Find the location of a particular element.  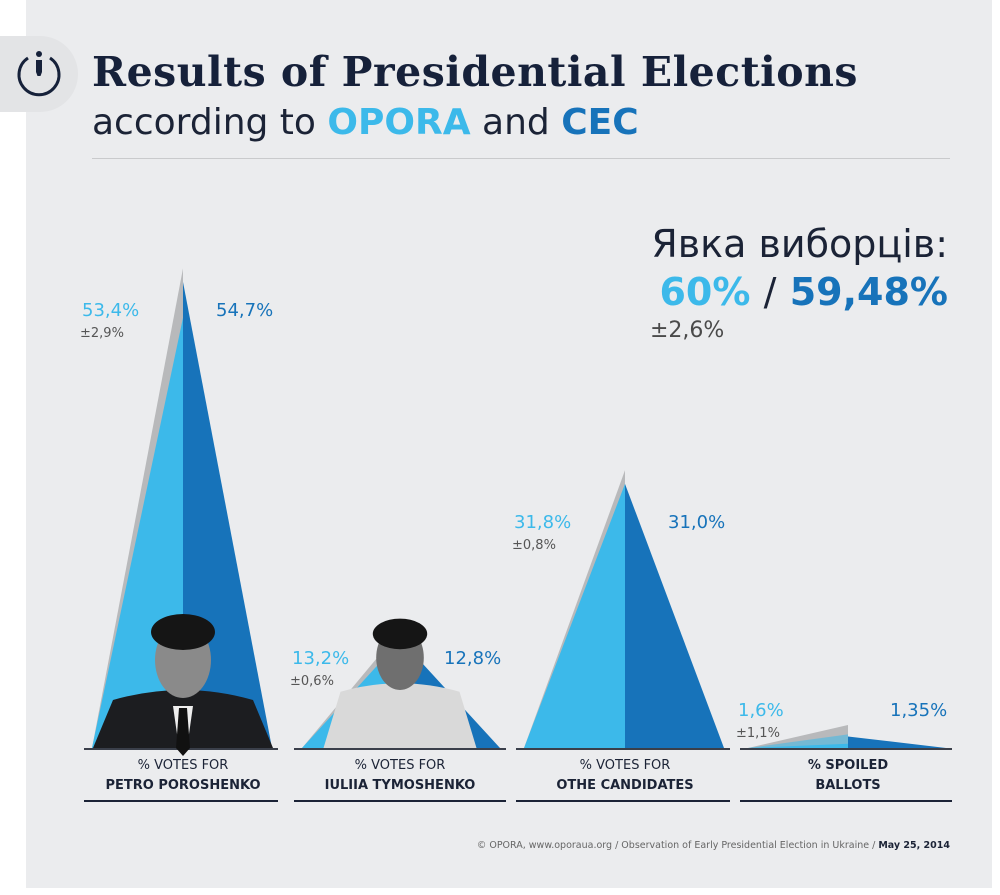

category-label: % SPOILED BALLOTS is located at coordinates (848, 776).